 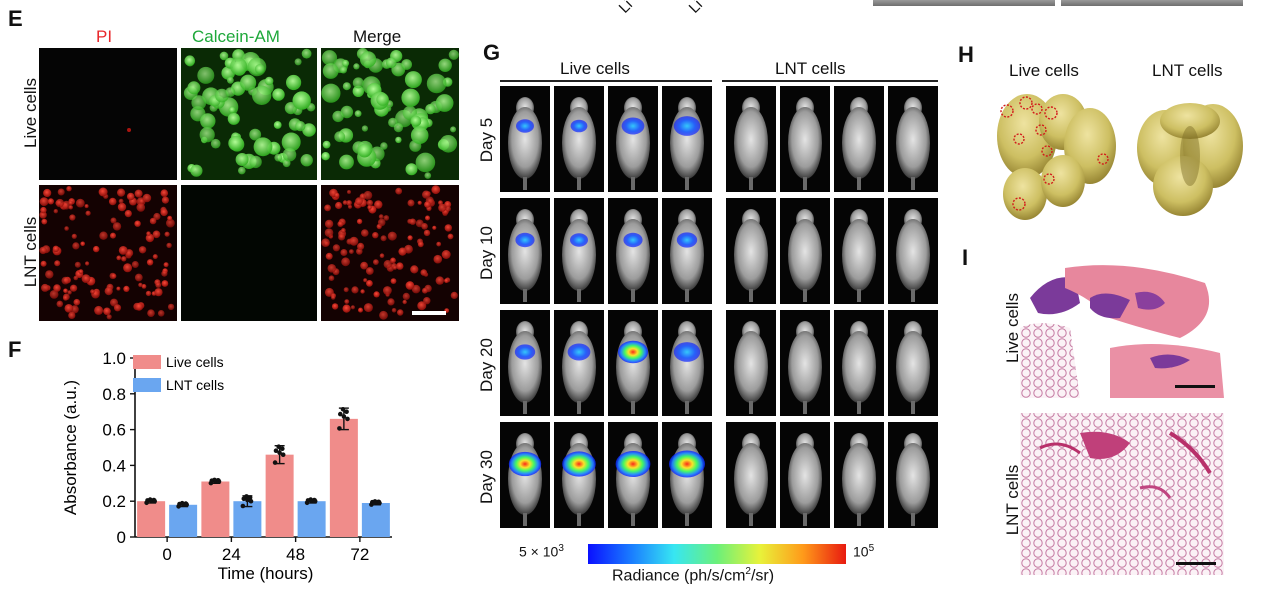 I want to click on panel-g-row-day20: Day 20, so click(x=486, y=365).